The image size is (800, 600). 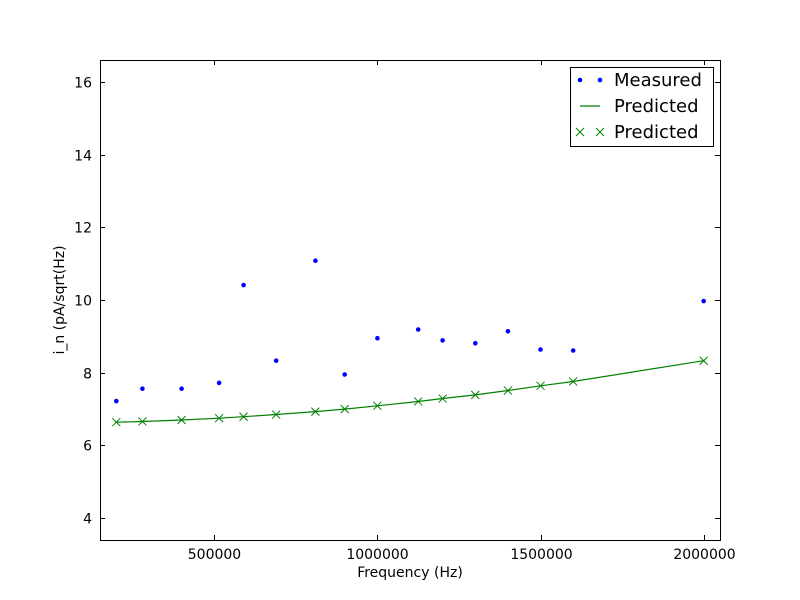 I want to click on x-tick-label: 2000000, so click(x=704, y=555).